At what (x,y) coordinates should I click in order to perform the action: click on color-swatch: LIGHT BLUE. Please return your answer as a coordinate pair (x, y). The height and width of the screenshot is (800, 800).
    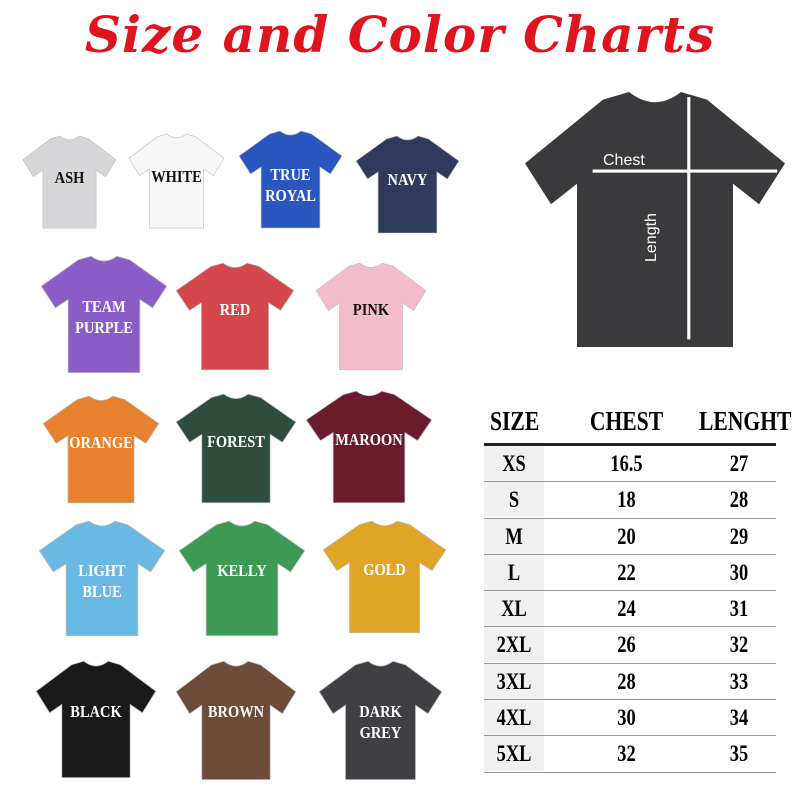
    Looking at the image, I should click on (102, 579).